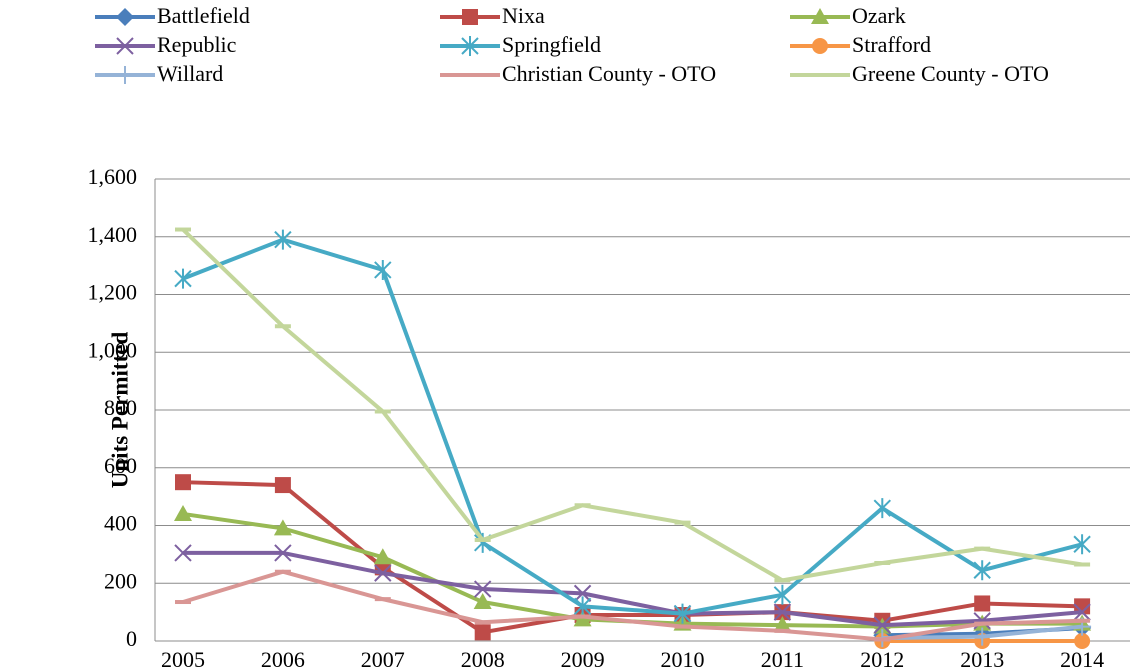  I want to click on y-tick-label: 0, so click(131, 638).